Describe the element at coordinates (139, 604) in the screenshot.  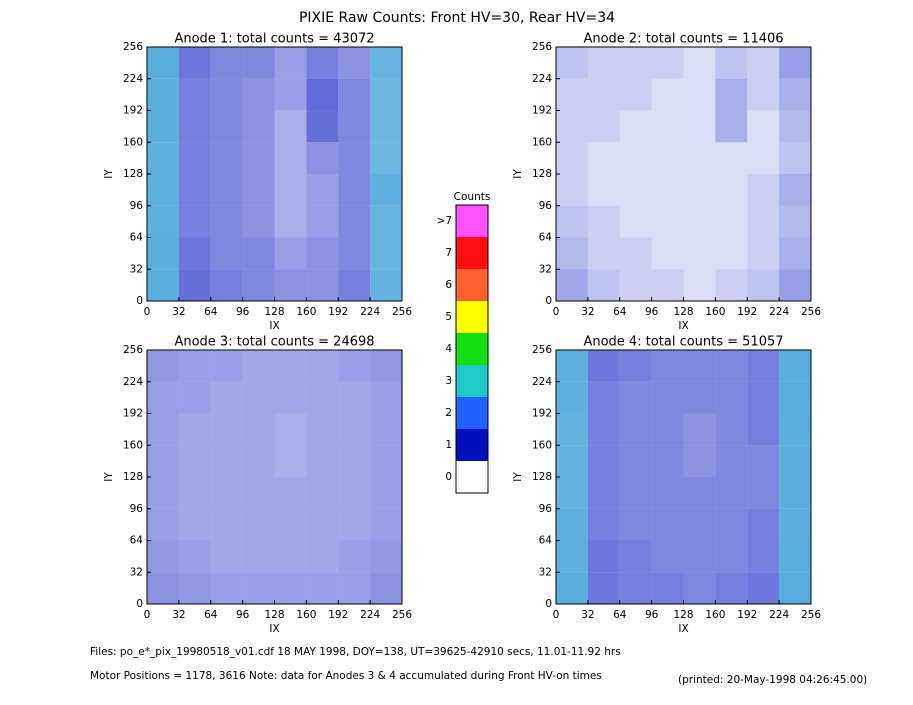
I see `y-tick-label: 0` at that location.